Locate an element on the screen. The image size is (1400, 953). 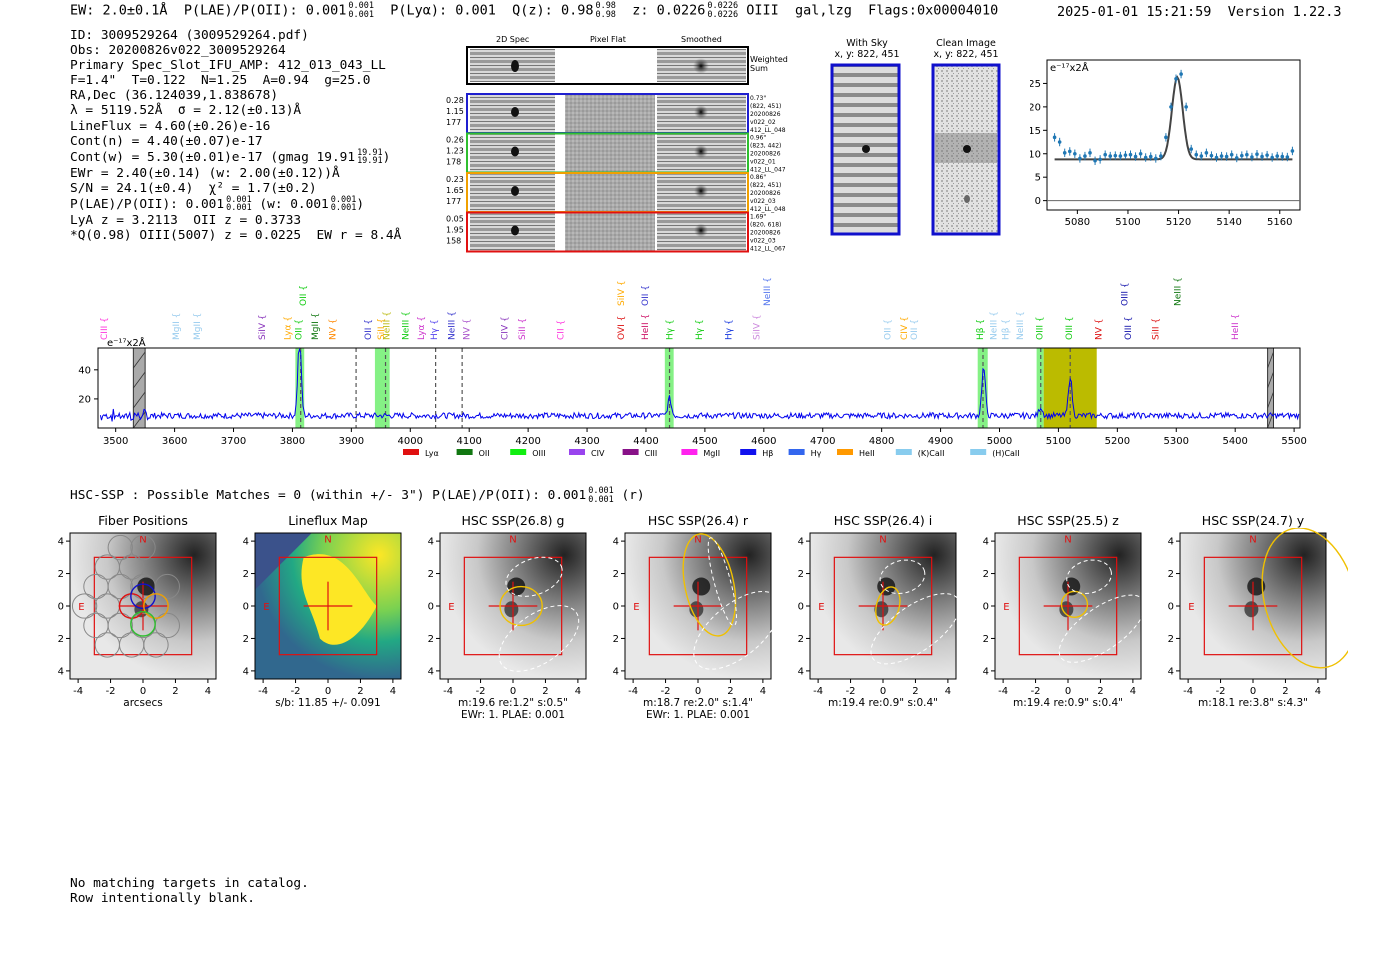
panel-caption: m:19.4 re:0.9" s:0.4" is located at coordinates (1068, 703).